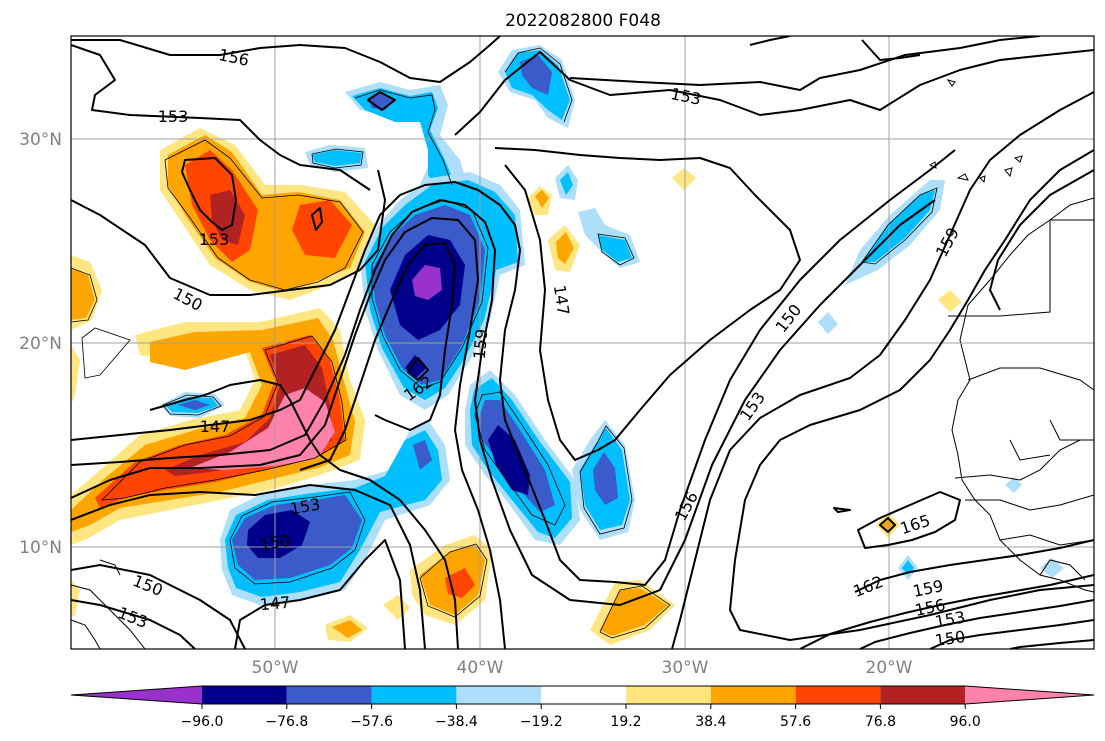 This screenshot has height=741, width=1105. Describe the element at coordinates (582, 695) in the screenshot. I see `colorbar-swatches` at that location.